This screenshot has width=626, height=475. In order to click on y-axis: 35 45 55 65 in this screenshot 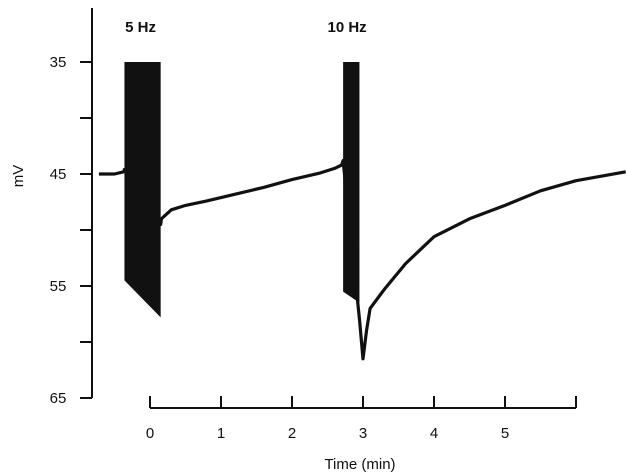, I will do `click(71, 207)`.